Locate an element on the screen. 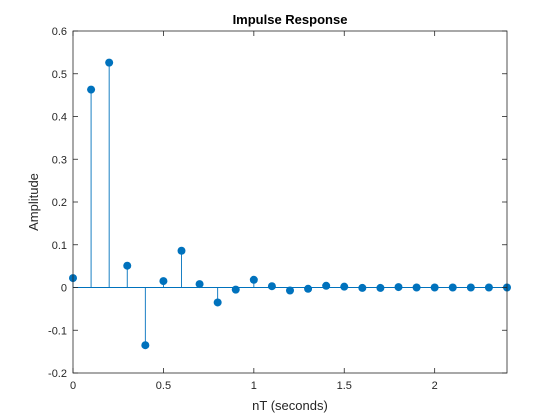 The width and height of the screenshot is (560, 420). x-tick-label: 1.5 is located at coordinates (344, 386).